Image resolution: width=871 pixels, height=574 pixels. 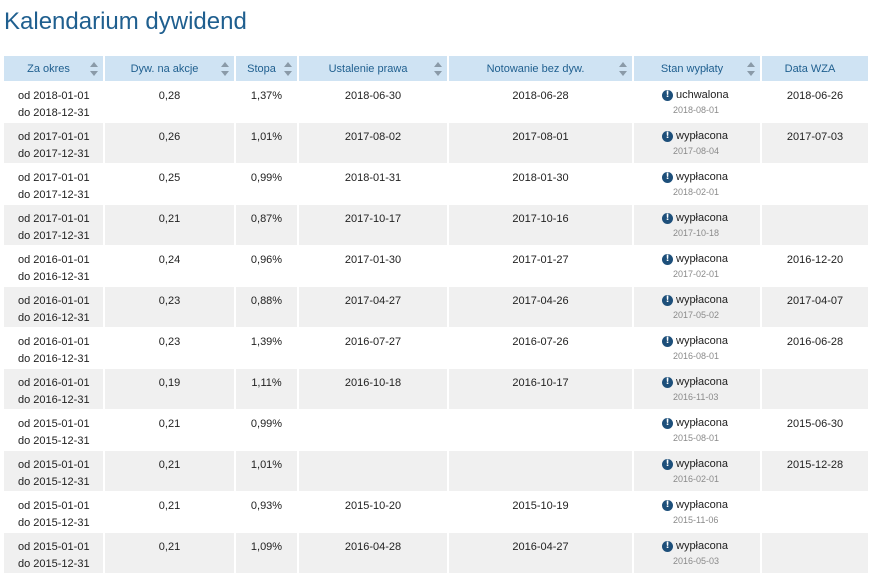 I want to click on agm-date-cell: 2017-07-03, so click(x=815, y=142).